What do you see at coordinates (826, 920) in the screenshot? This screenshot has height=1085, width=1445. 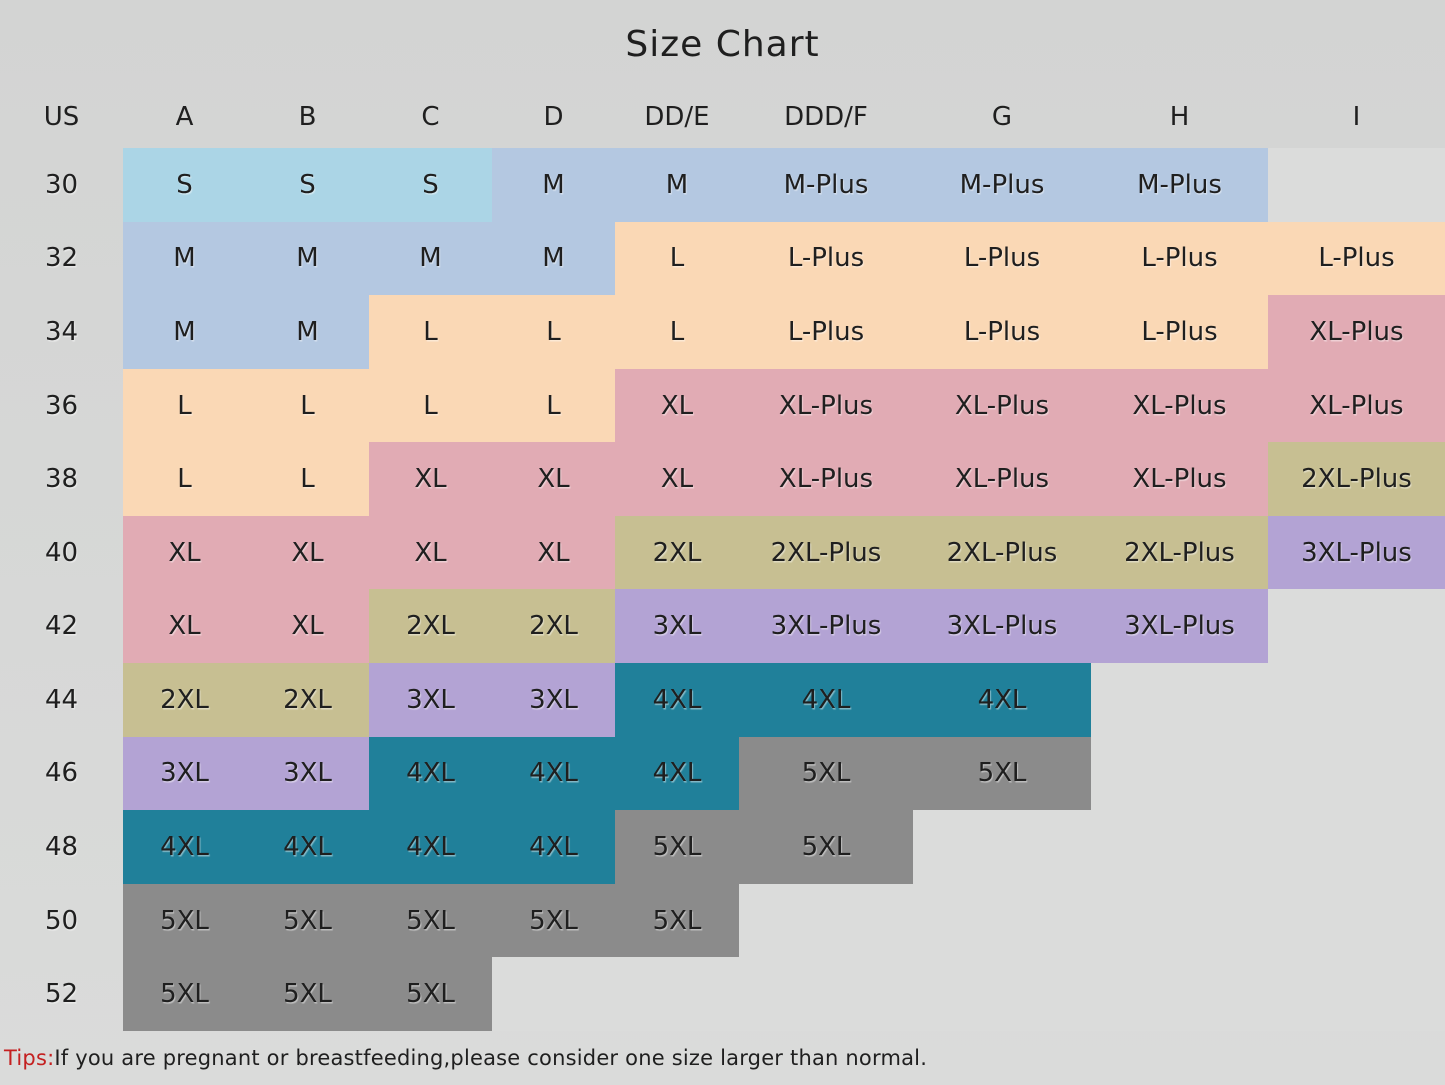 I see `size-cell-50-ddd-f` at bounding box center [826, 920].